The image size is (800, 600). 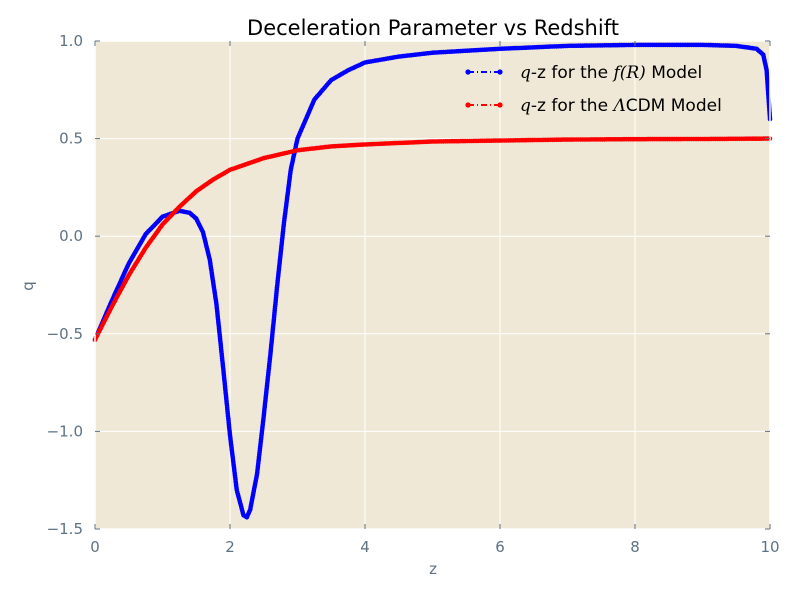 What do you see at coordinates (674, 73) in the screenshot?
I see `legend-fr-suffix: Model` at bounding box center [674, 73].